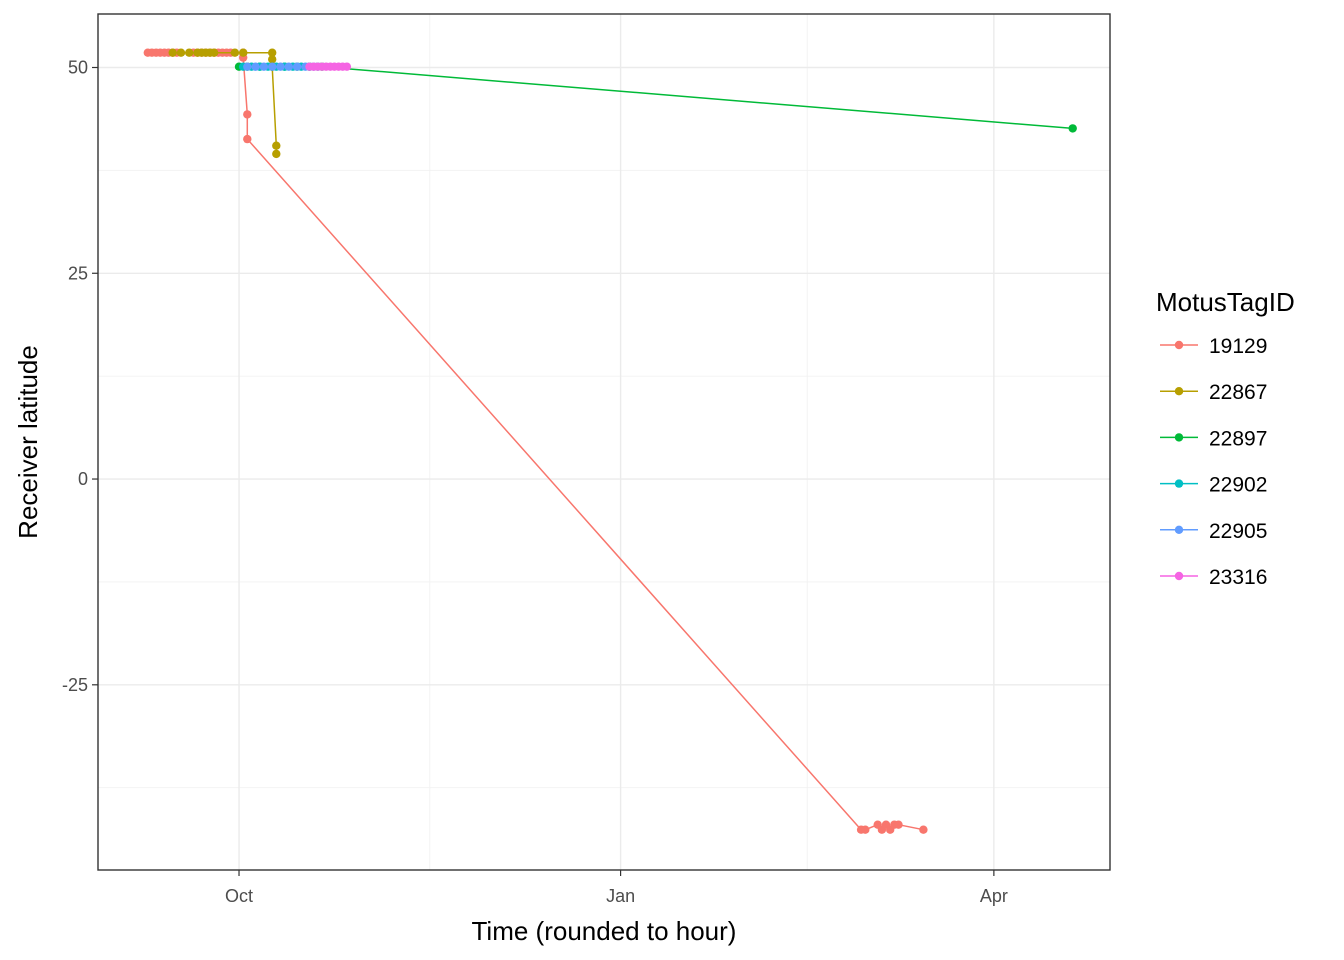  Describe the element at coordinates (28, 442) in the screenshot. I see `y-axis-title: Receiver latitude` at that location.